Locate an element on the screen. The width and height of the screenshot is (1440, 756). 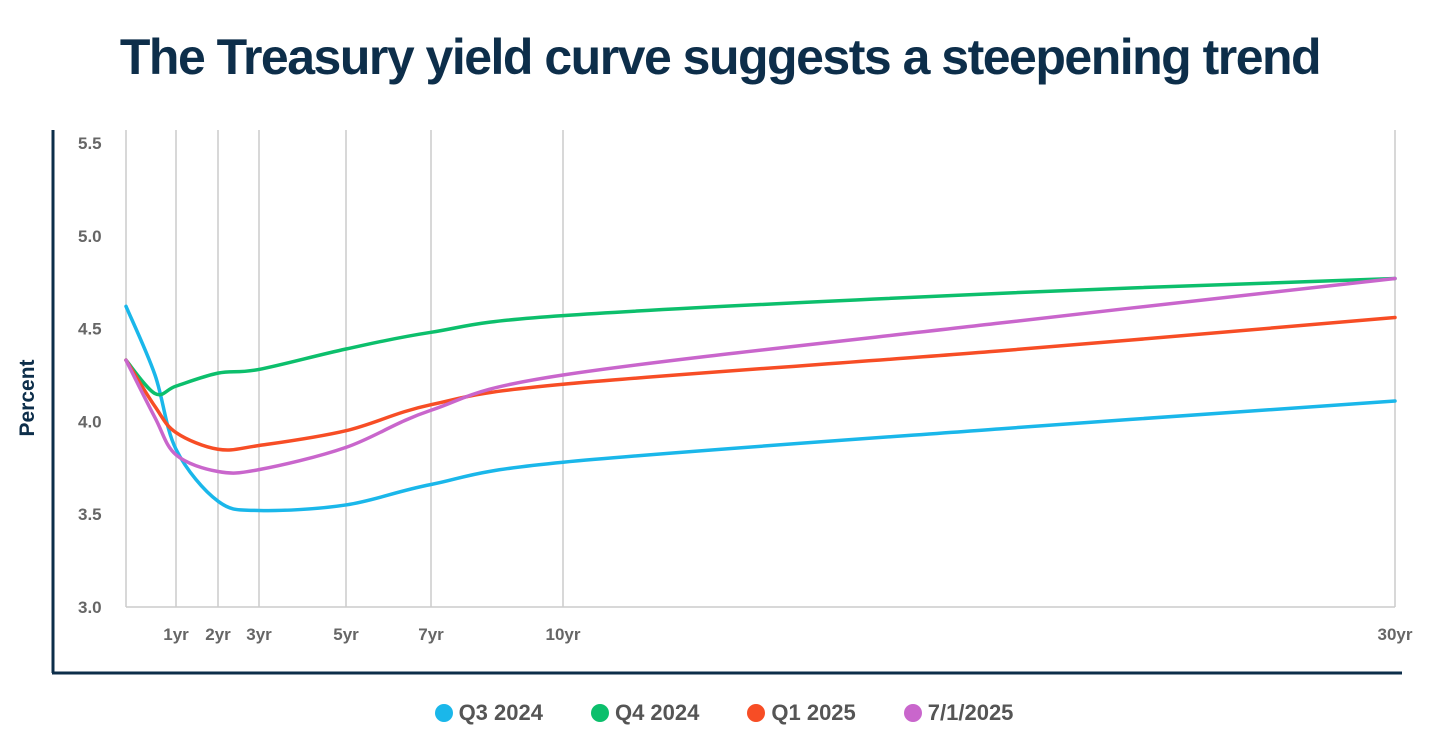
x-tick-label: 2yr is located at coordinates (218, 634).